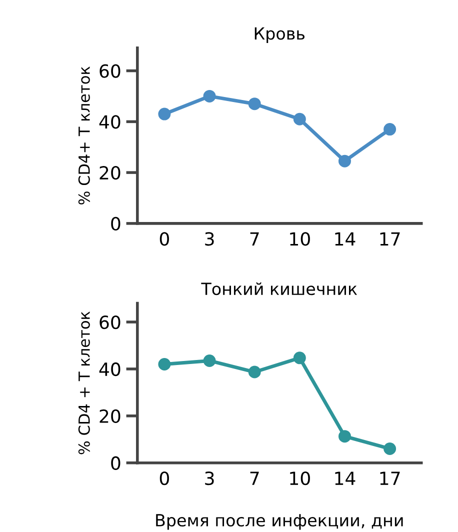 This screenshot has width=458, height=532. What do you see at coordinates (84, 383) in the screenshot?
I see `y-axis-title: % CD4 + T клеток` at bounding box center [84, 383].